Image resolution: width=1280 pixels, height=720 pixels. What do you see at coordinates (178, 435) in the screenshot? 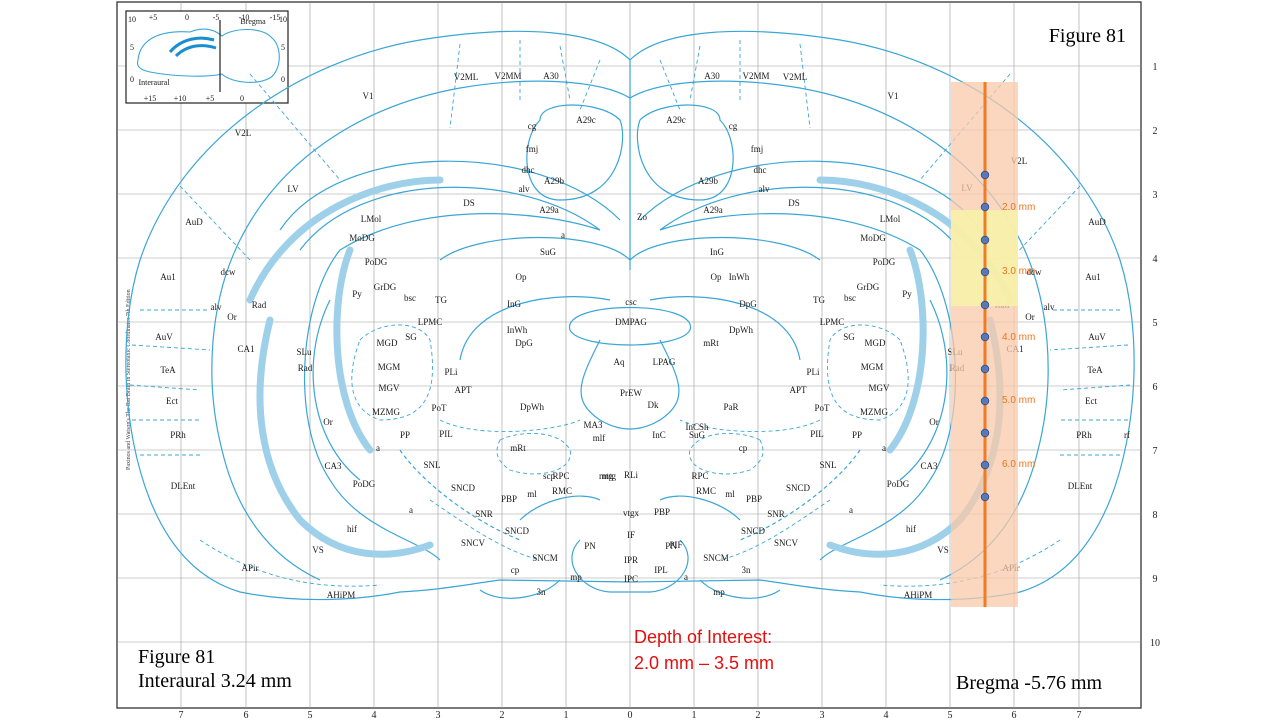
I see `region-label-left: PRh` at bounding box center [178, 435].